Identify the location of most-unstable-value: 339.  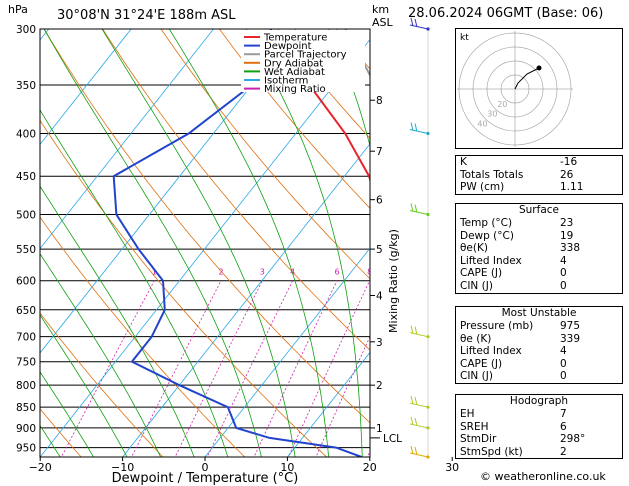
(570, 338).